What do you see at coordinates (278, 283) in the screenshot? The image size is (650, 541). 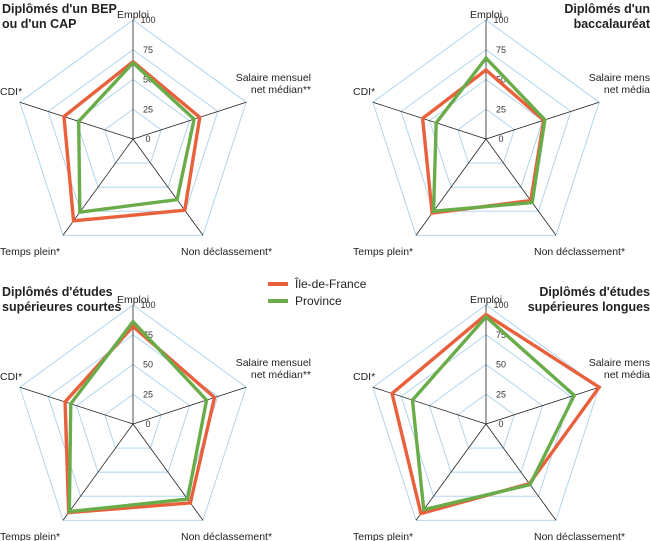 I see `legend-swatch-ile-de-france` at bounding box center [278, 283].